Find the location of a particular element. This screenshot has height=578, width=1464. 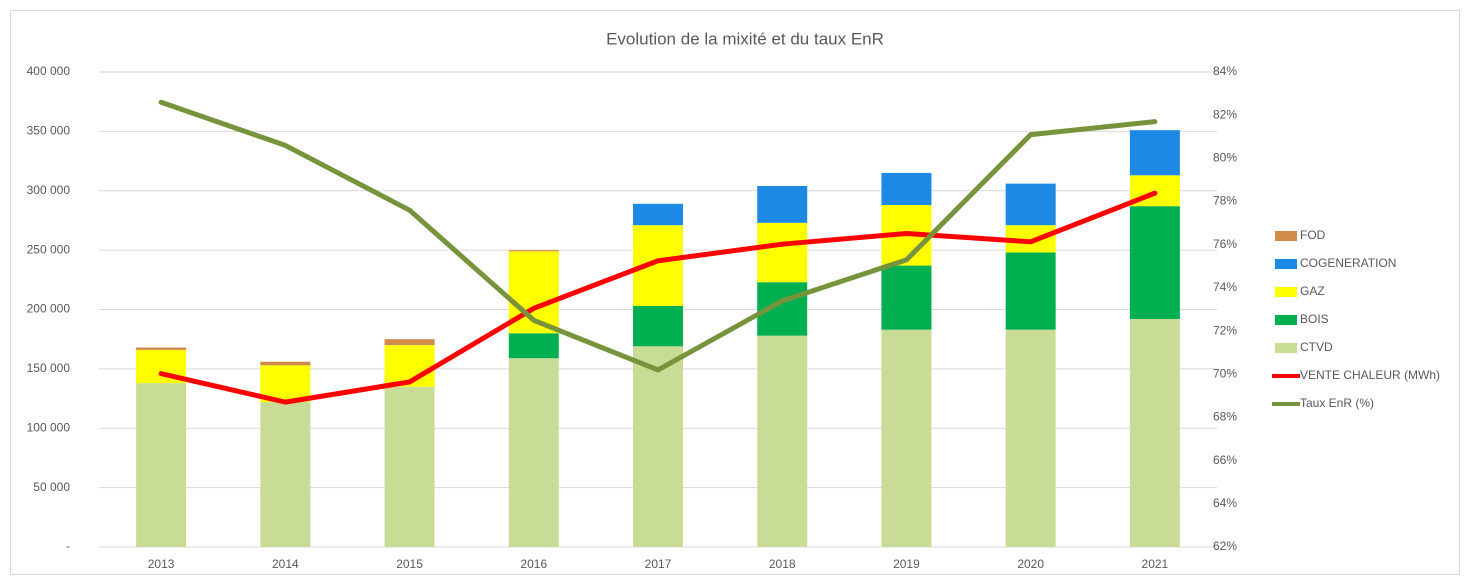

x-tick-label: 2013 is located at coordinates (161, 564).